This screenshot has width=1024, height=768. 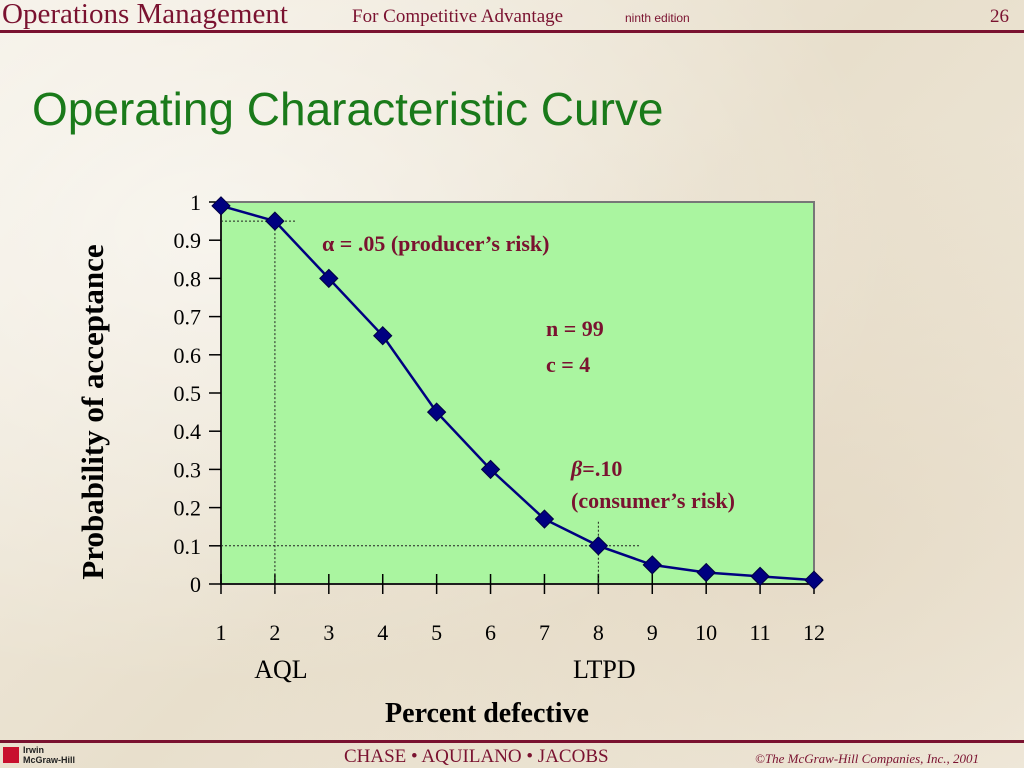 What do you see at coordinates (195, 202) in the screenshot?
I see `y-tick-label: 1` at bounding box center [195, 202].